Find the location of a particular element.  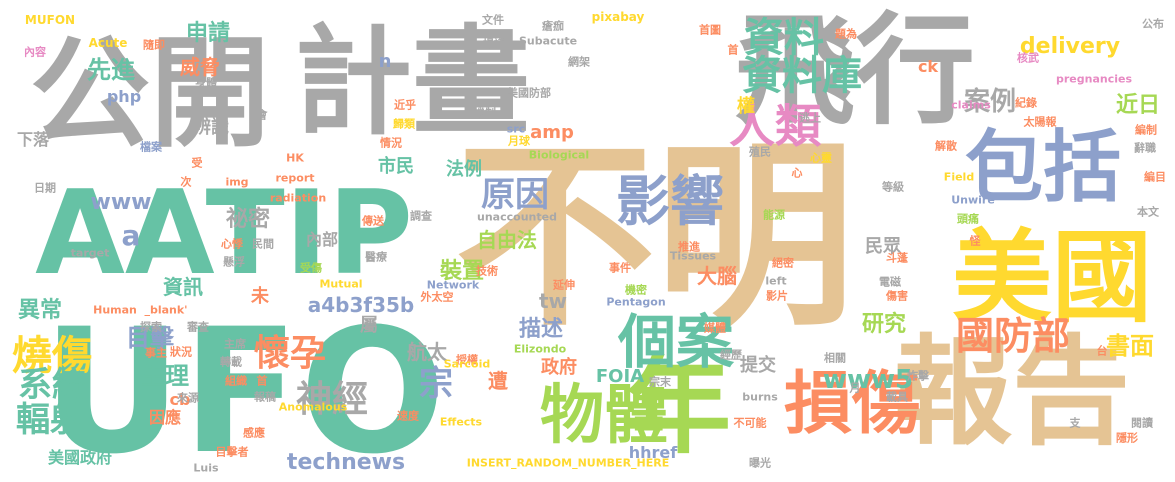

word: 編制 is located at coordinates (1146, 130).